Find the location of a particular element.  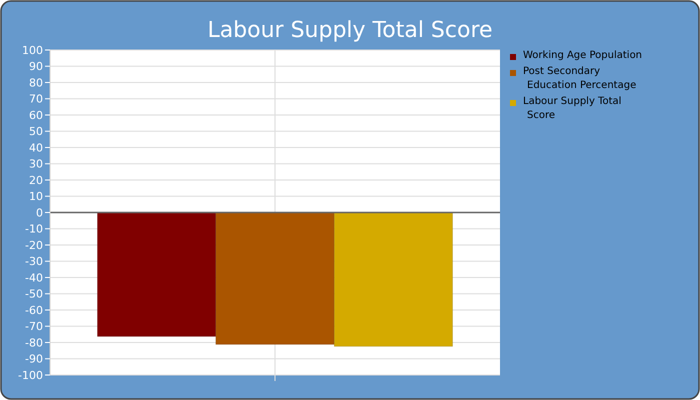

legend-label: Labour Supply Total Score is located at coordinates (572, 108).